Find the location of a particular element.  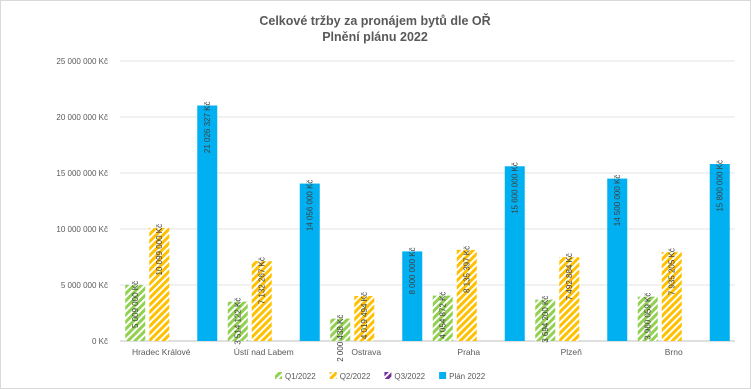

data-label: 15 600 000 Kč is located at coordinates (515, 188).